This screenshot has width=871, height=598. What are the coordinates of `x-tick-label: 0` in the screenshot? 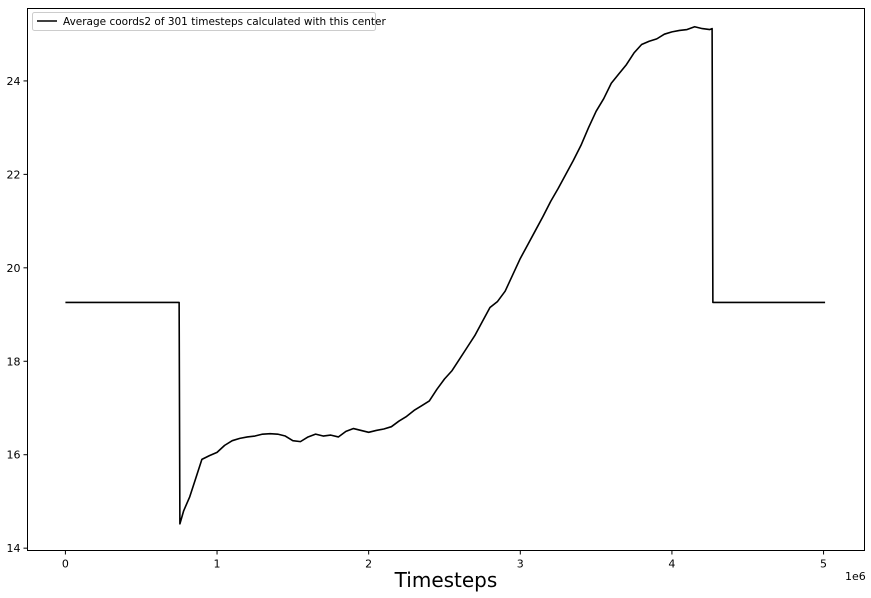 It's located at (65, 564).